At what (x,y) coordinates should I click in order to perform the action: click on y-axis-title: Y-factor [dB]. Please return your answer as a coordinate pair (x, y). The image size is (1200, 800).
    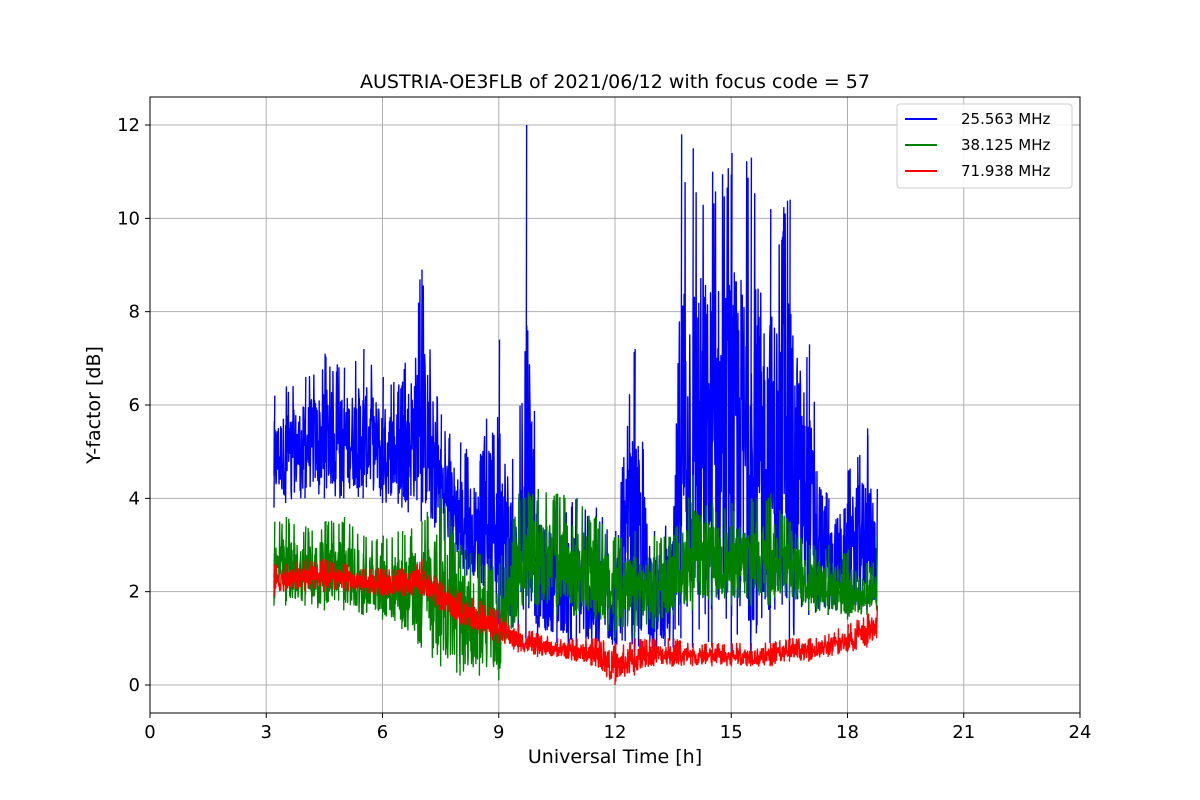
    Looking at the image, I should click on (94, 405).